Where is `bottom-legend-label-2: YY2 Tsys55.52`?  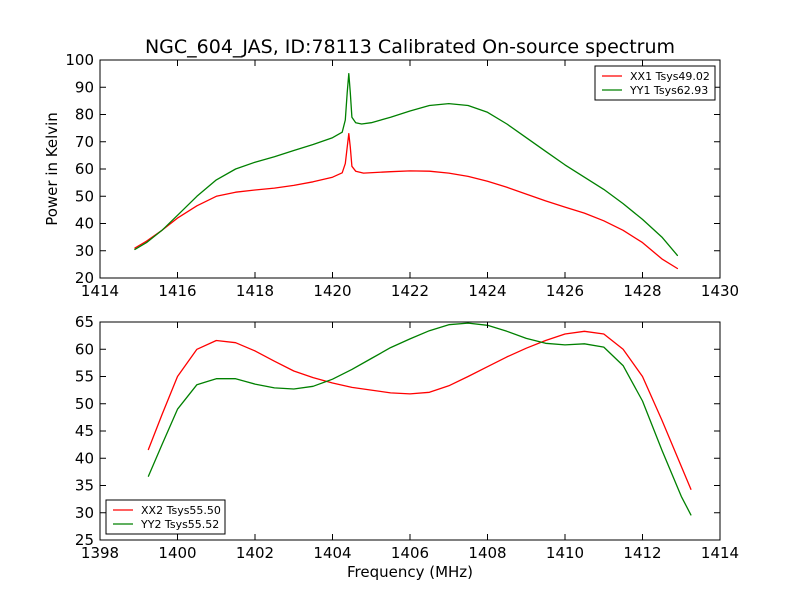
bottom-legend-label-2: YY2 Tsys55.52 is located at coordinates (179, 524).